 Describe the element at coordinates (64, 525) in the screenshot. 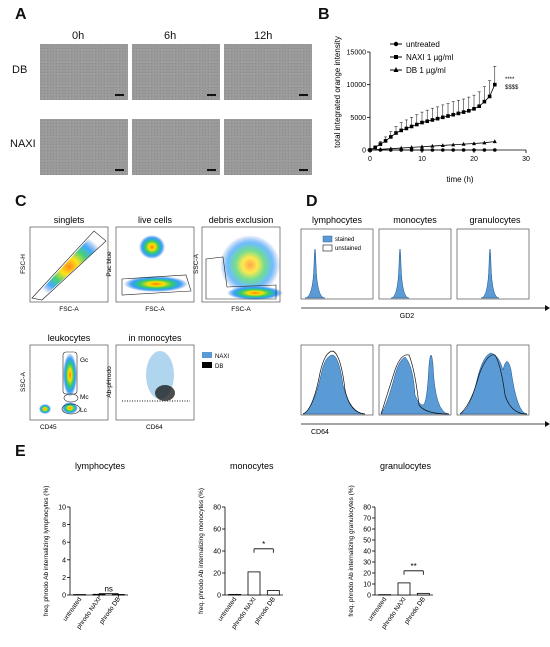

I see `y-tick-label: 8` at that location.